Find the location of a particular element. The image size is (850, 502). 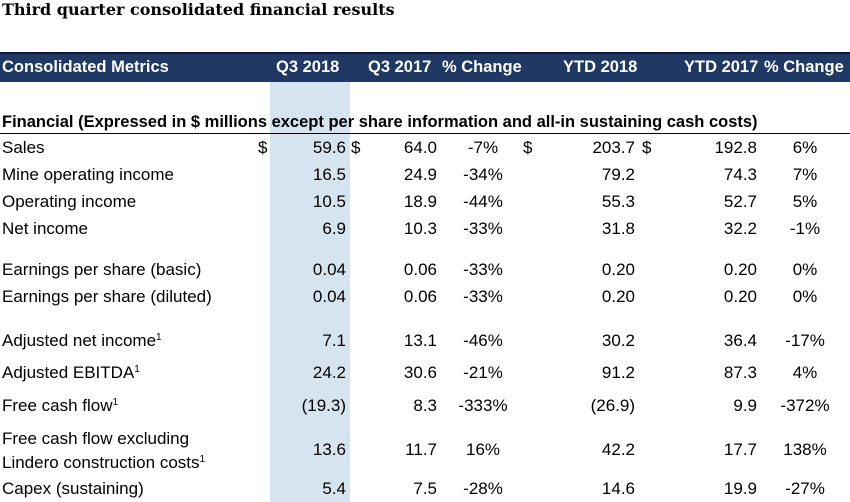

cell-ytd-change: 4% is located at coordinates (805, 372).